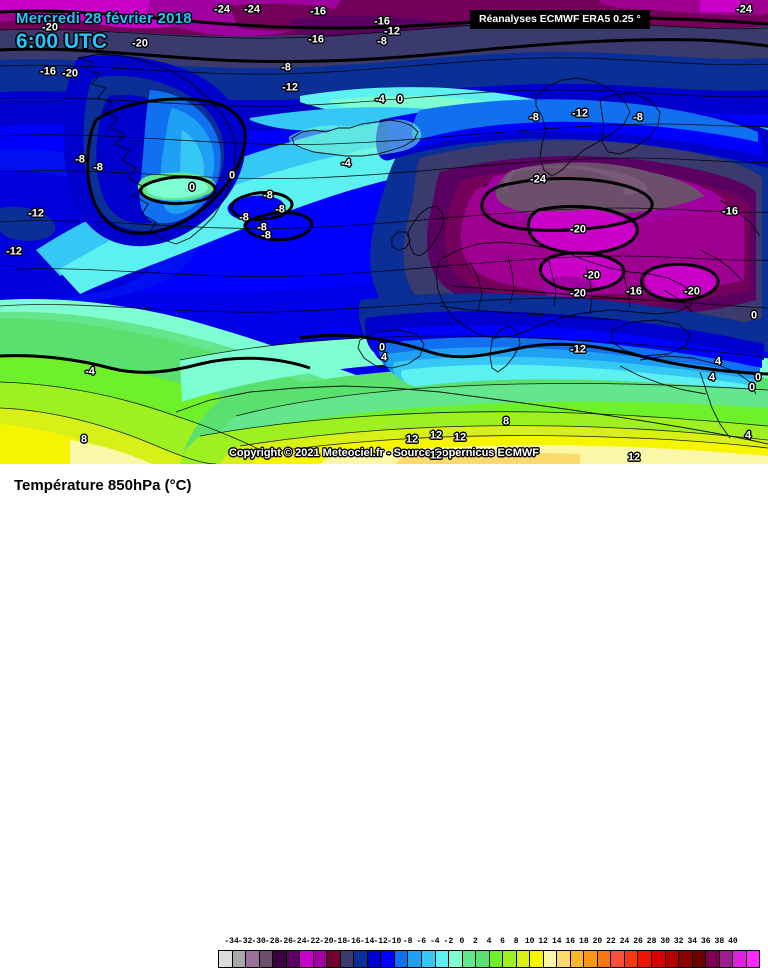  What do you see at coordinates (313, 941) in the screenshot?
I see `legend-tick: -22` at bounding box center [313, 941].